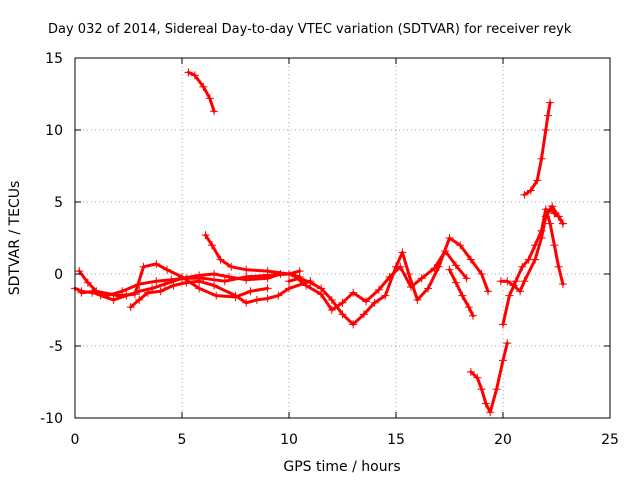 The image size is (640, 480). What do you see at coordinates (58, 203) in the screenshot?
I see `y-tick-label: 5` at bounding box center [58, 203].